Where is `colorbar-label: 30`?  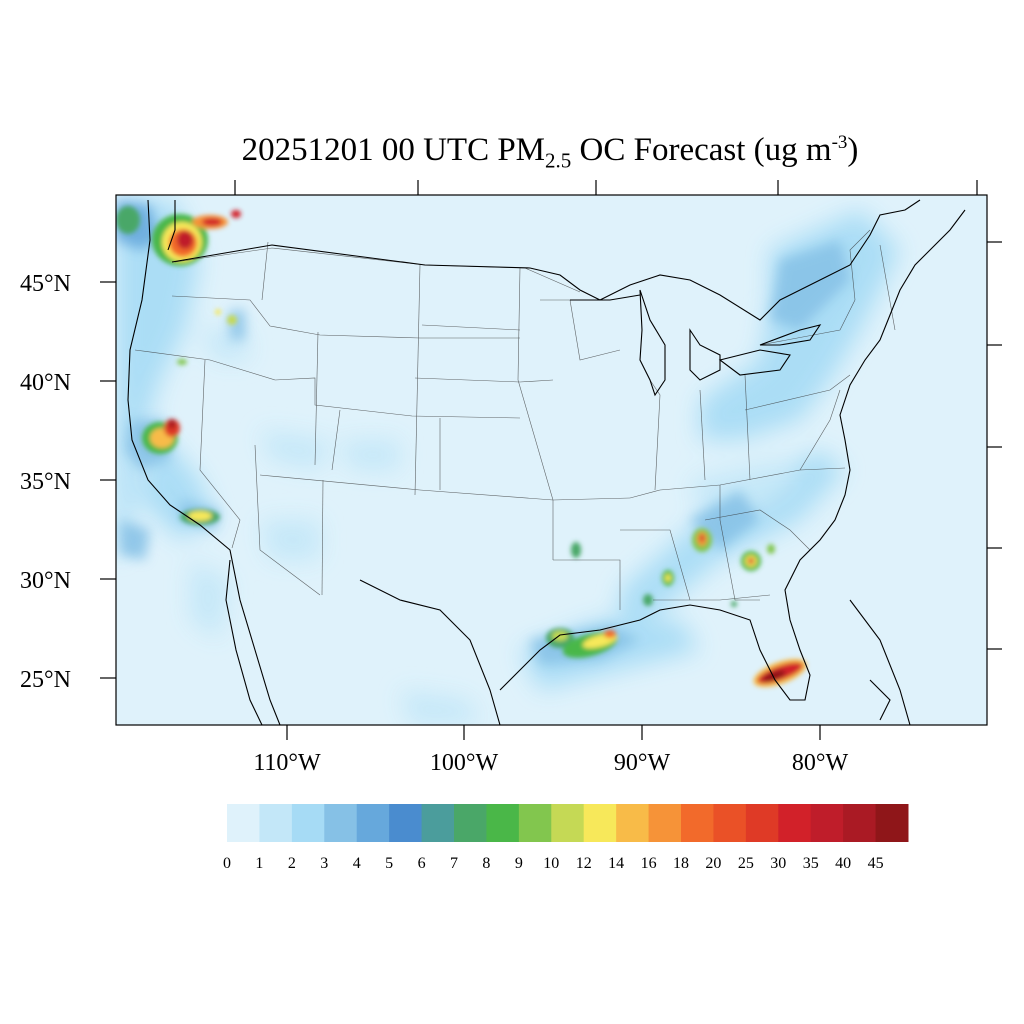 colorbar-label: 30 is located at coordinates (778, 863).